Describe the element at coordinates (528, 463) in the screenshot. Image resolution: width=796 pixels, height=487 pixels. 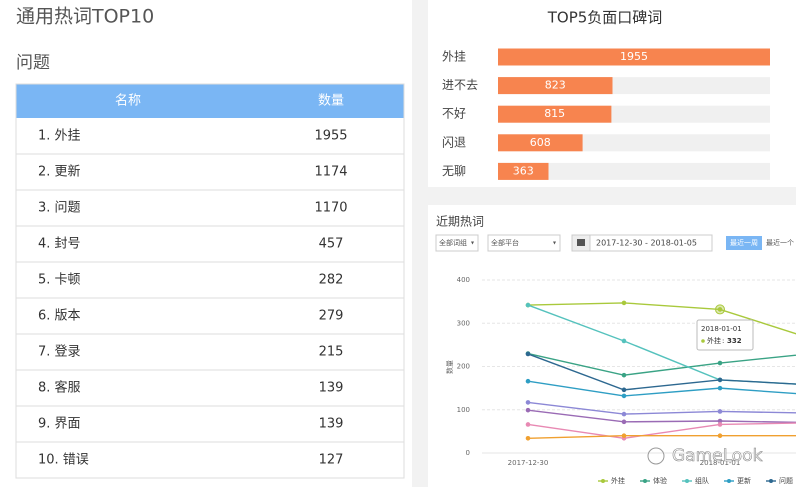
I see `x-tick-label: 2017-12-30` at that location.